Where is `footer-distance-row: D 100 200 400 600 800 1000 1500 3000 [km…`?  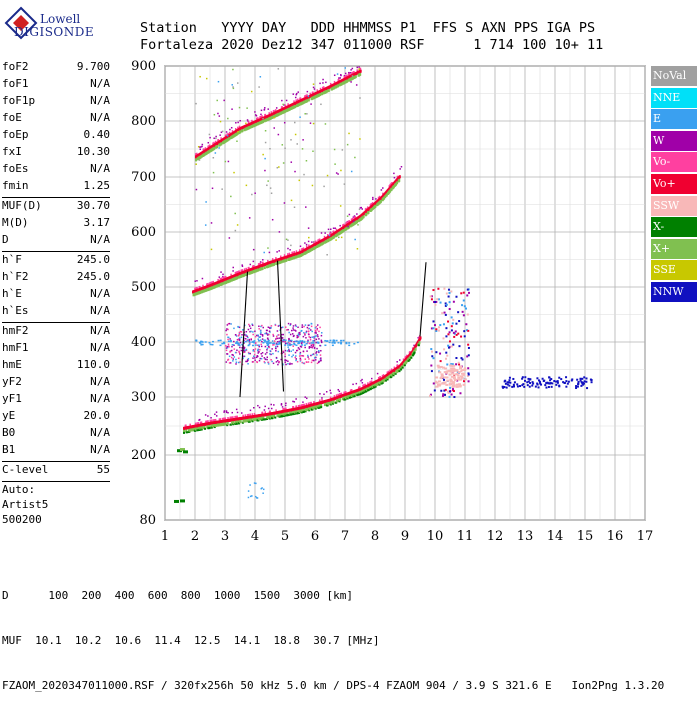
footer-distance-row: D 100 200 400 600 800 1000 1500 3000 [km… is located at coordinates (177, 595).